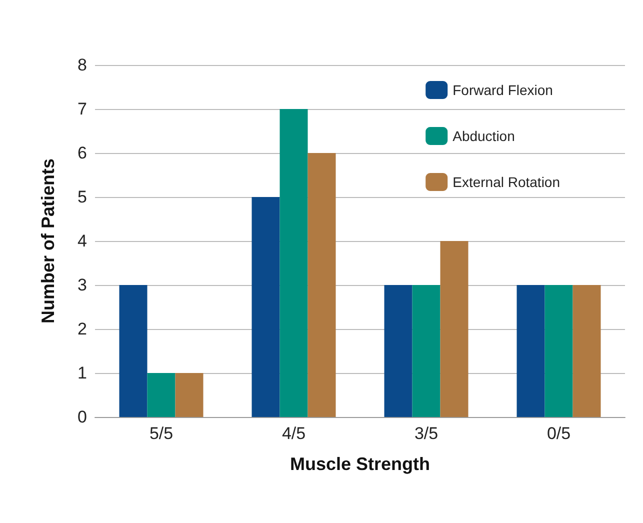  What do you see at coordinates (82, 153) in the screenshot?
I see `y-tick-label: 6` at bounding box center [82, 153].